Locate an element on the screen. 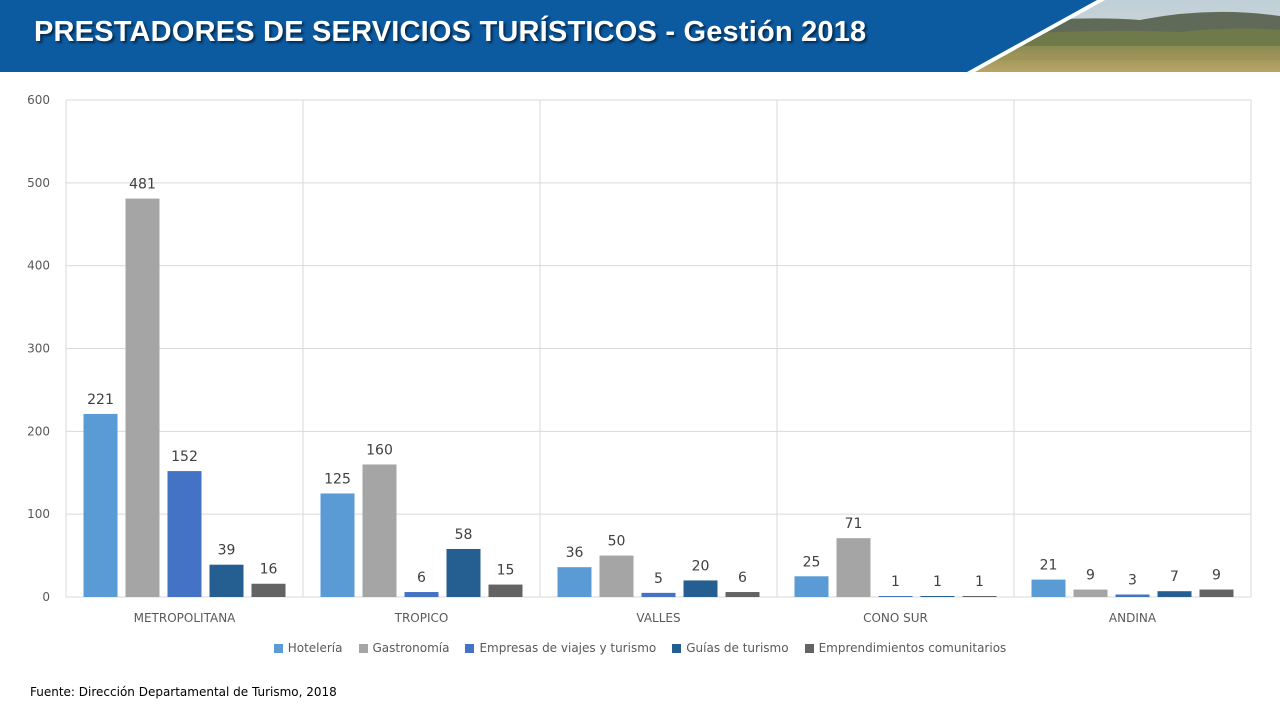  data-label: 50 is located at coordinates (617, 542).